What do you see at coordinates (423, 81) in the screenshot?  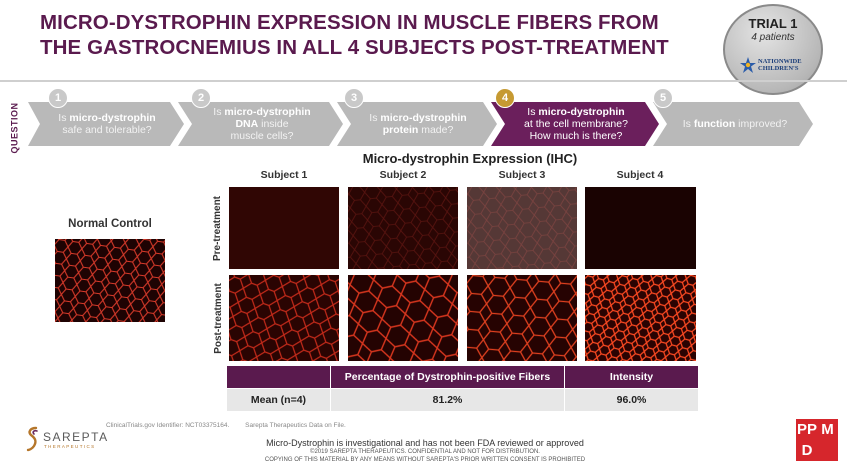 I see `divider` at bounding box center [423, 81].